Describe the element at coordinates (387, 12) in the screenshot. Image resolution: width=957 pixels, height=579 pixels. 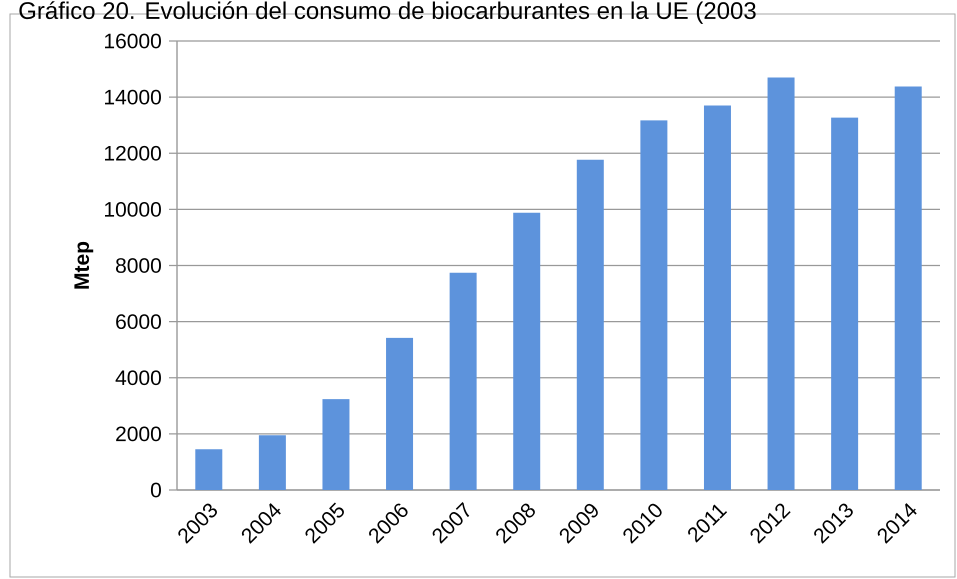
I see `chart-title: Gráfico 20. Evolución del consumo de biocarburantes en la UE (2003` at that location.